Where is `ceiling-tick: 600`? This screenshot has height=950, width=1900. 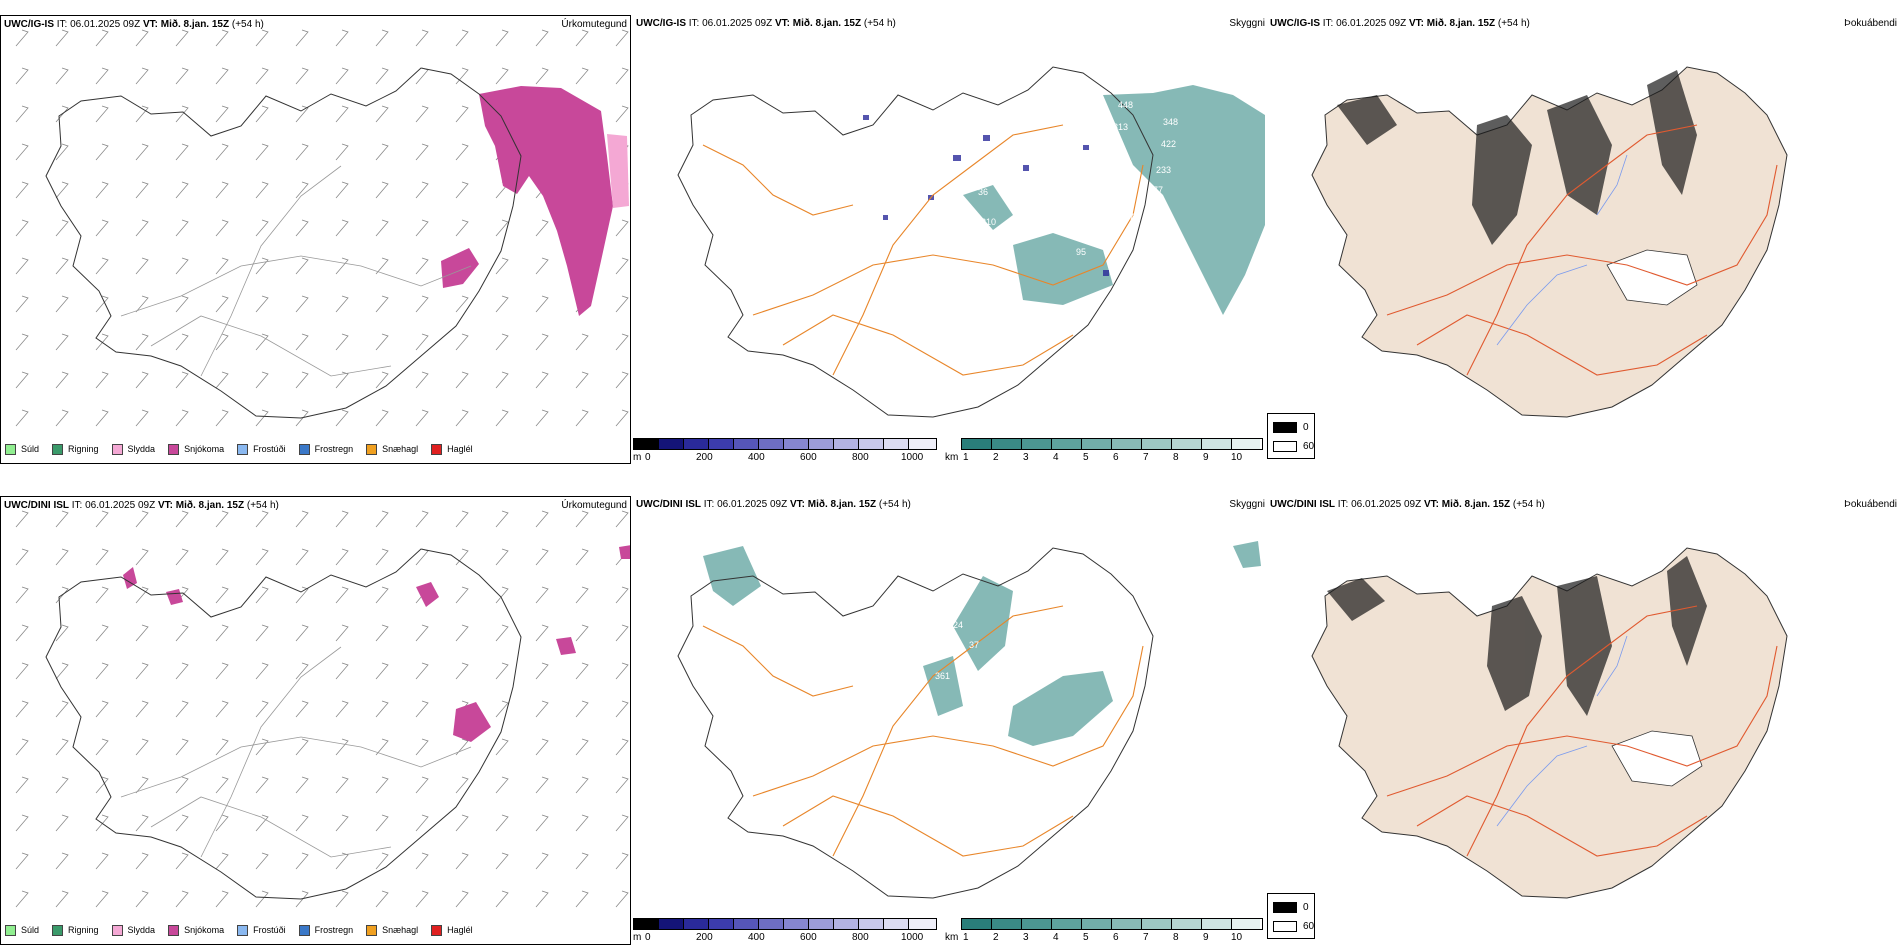 ceiling-tick: 600 is located at coordinates (808, 937).